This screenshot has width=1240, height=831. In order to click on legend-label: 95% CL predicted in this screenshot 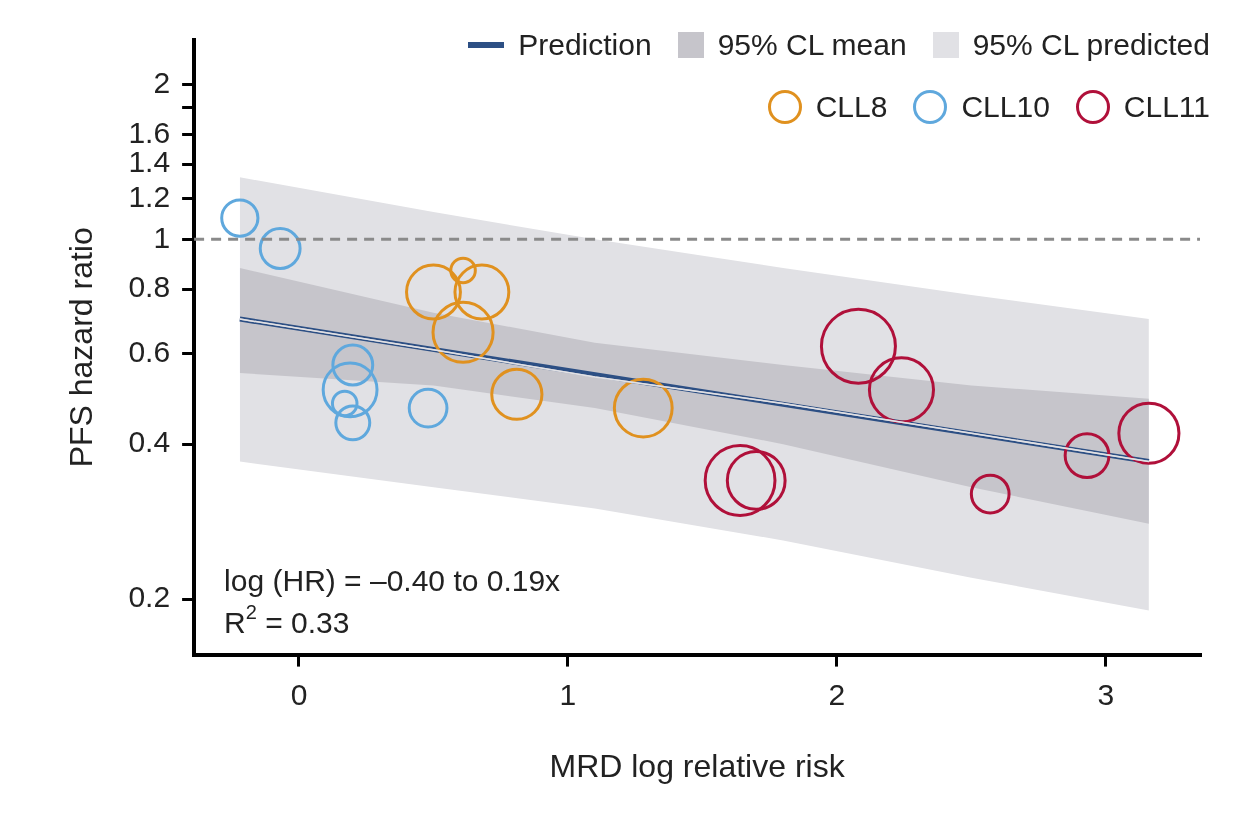, I will do `click(1091, 45)`.